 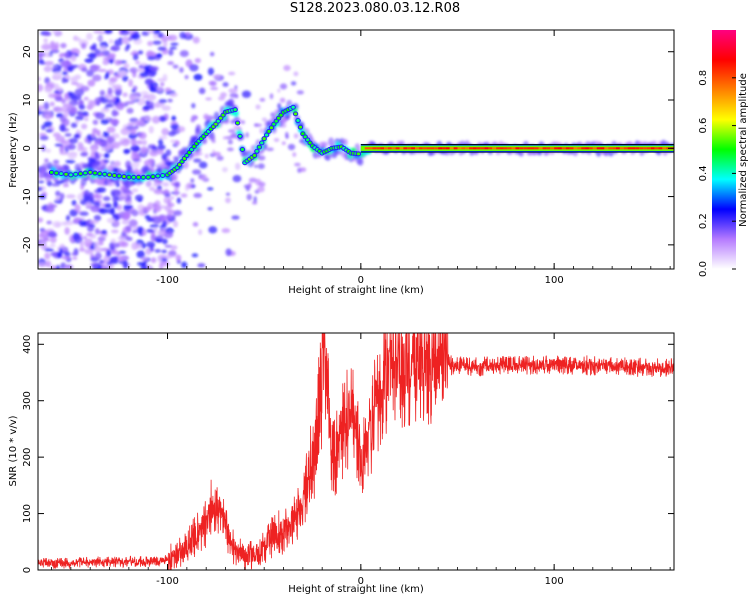 What do you see at coordinates (27, 570) in the screenshot?
I see `snr-y-tick-label: 0` at bounding box center [27, 570].